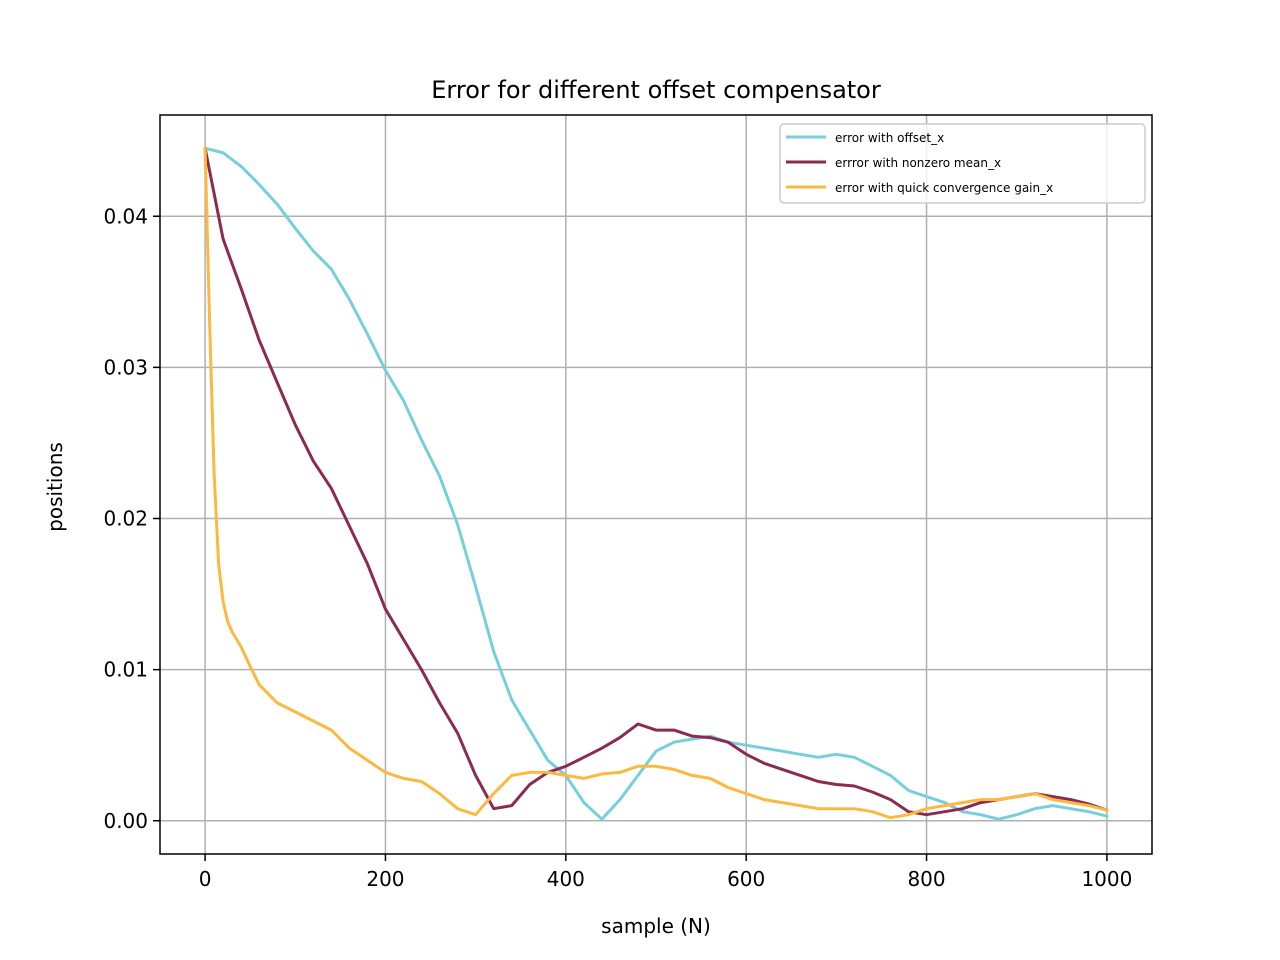 The image size is (1280, 960). Describe the element at coordinates (746, 879) in the screenshot. I see `x-tick-label: 600` at that location.